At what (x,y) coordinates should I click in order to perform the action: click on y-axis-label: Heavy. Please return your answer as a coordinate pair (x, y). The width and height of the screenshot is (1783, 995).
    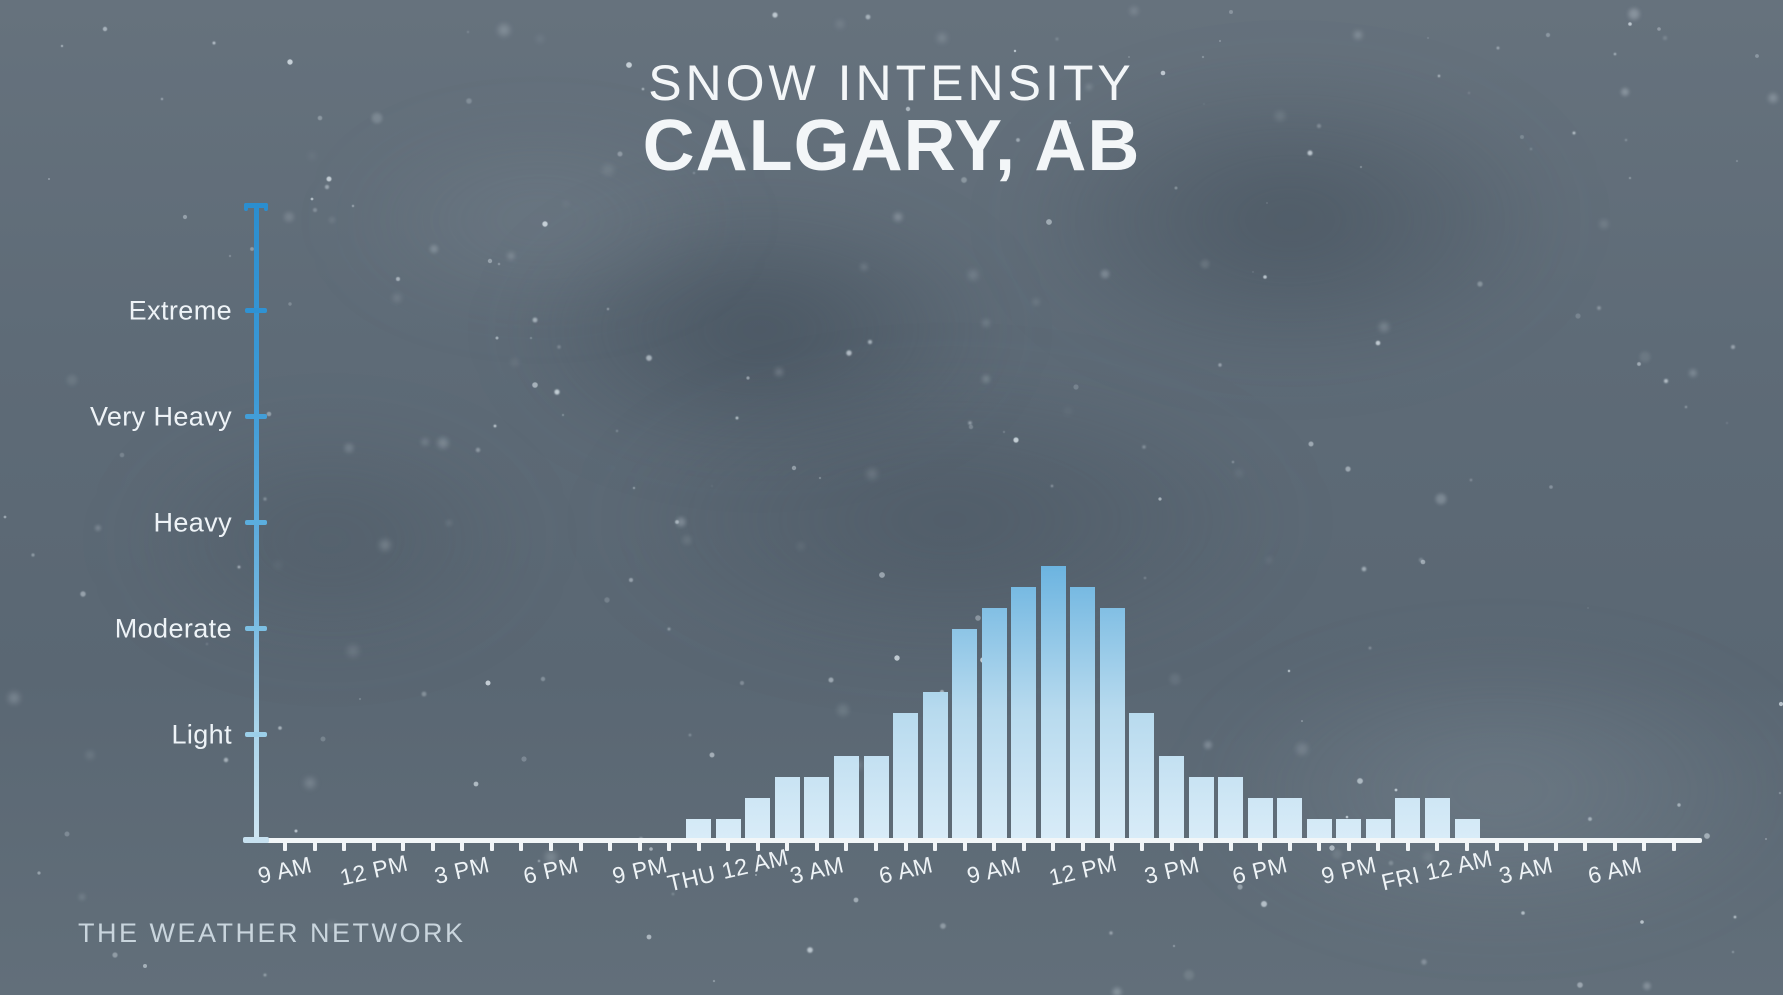
    Looking at the image, I should click on (192, 522).